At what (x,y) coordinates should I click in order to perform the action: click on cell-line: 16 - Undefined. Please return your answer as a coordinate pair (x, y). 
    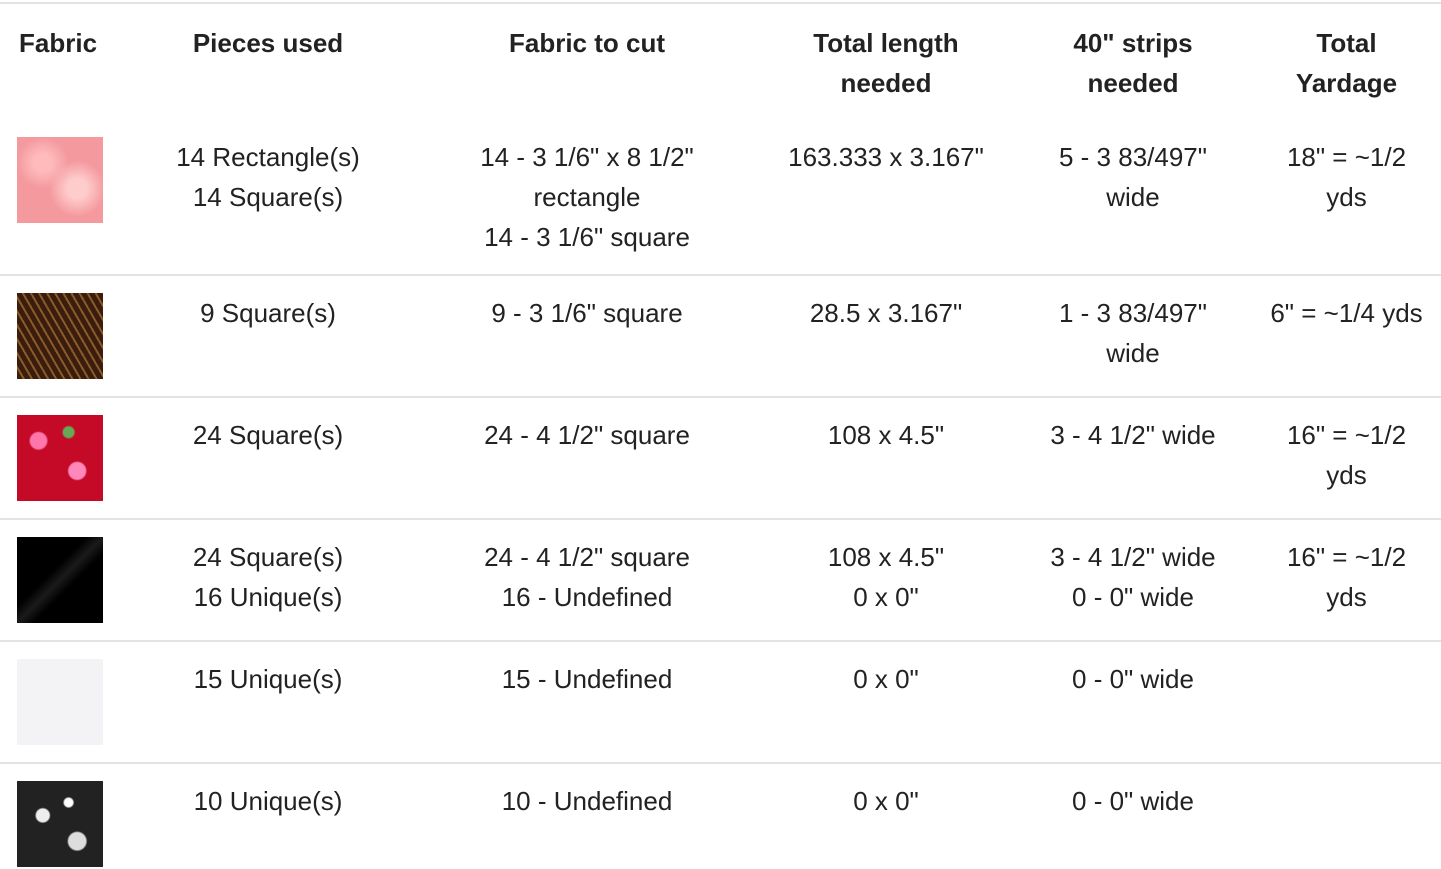
    Looking at the image, I should click on (587, 597).